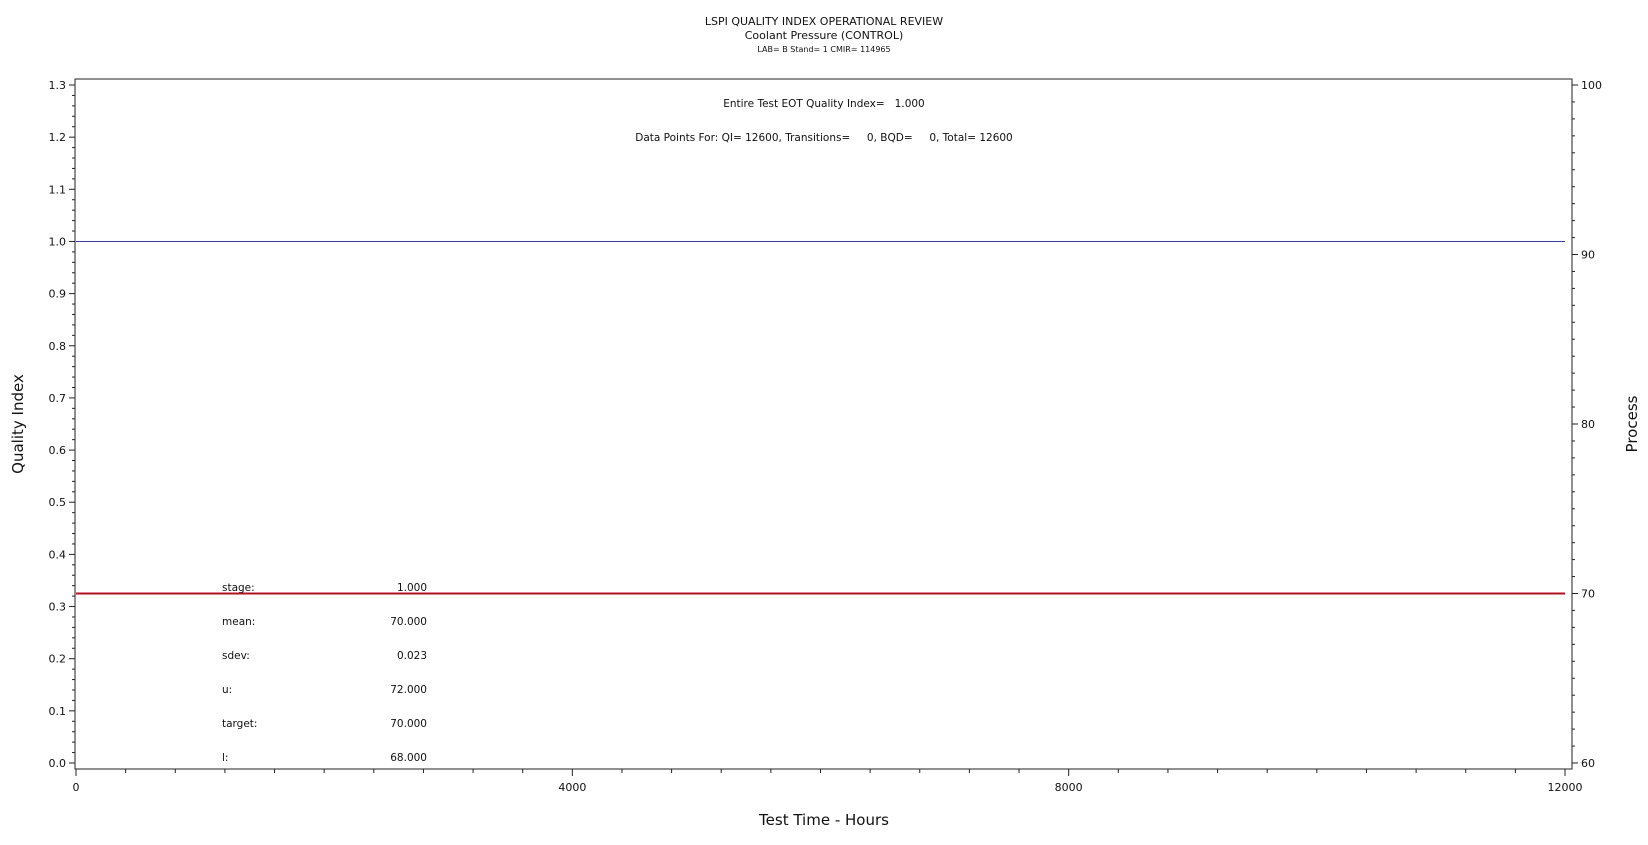 The image size is (1648, 845). Describe the element at coordinates (238, 588) in the screenshot. I see `stat-label: stage:` at that location.